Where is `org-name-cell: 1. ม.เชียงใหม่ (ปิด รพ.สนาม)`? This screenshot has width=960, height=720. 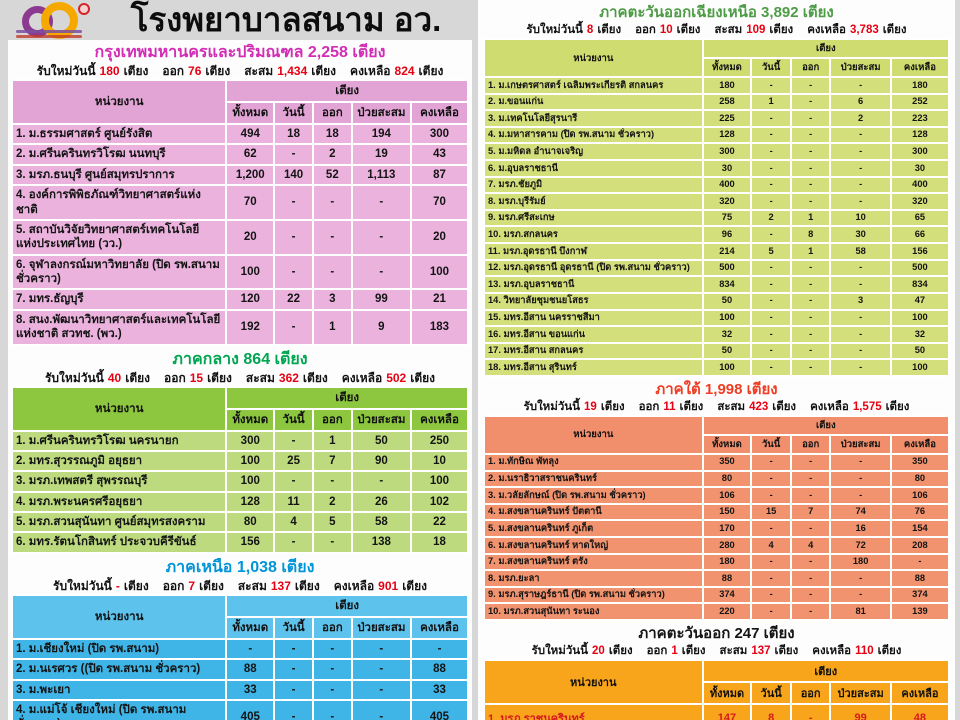
org-name-cell: 1. ม.เชียงใหม่ (ปิด รพ.สนาม) is located at coordinates (119, 649).